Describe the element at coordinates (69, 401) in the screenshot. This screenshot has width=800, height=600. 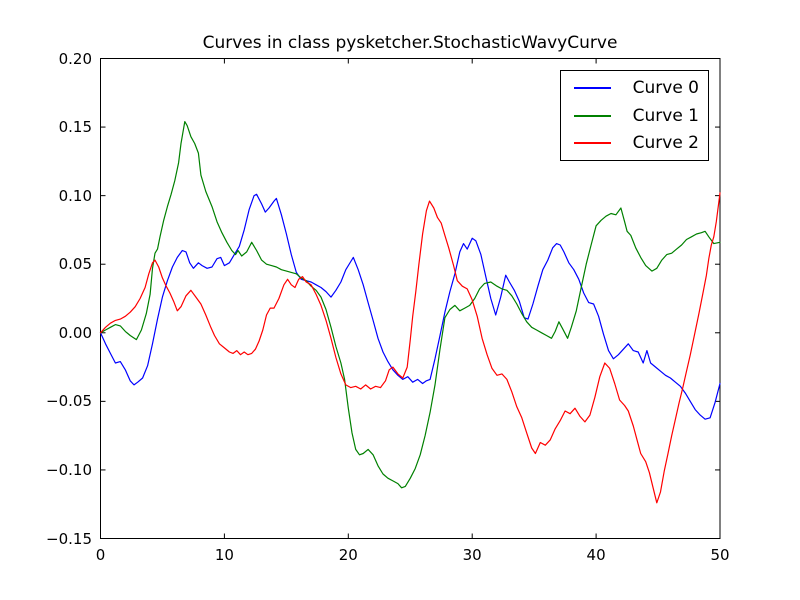
I see `y-tick-label-−0.05: −0.05` at that location.